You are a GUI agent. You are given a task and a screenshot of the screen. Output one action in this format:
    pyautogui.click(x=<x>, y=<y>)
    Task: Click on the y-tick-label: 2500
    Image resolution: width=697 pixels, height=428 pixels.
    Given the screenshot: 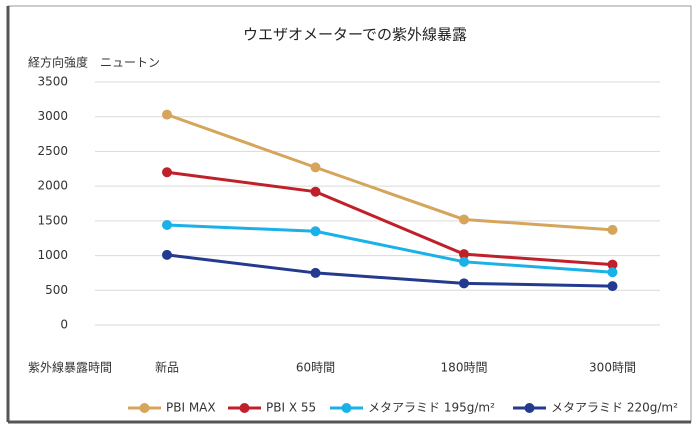 What is the action you would take?
    pyautogui.click(x=52, y=151)
    